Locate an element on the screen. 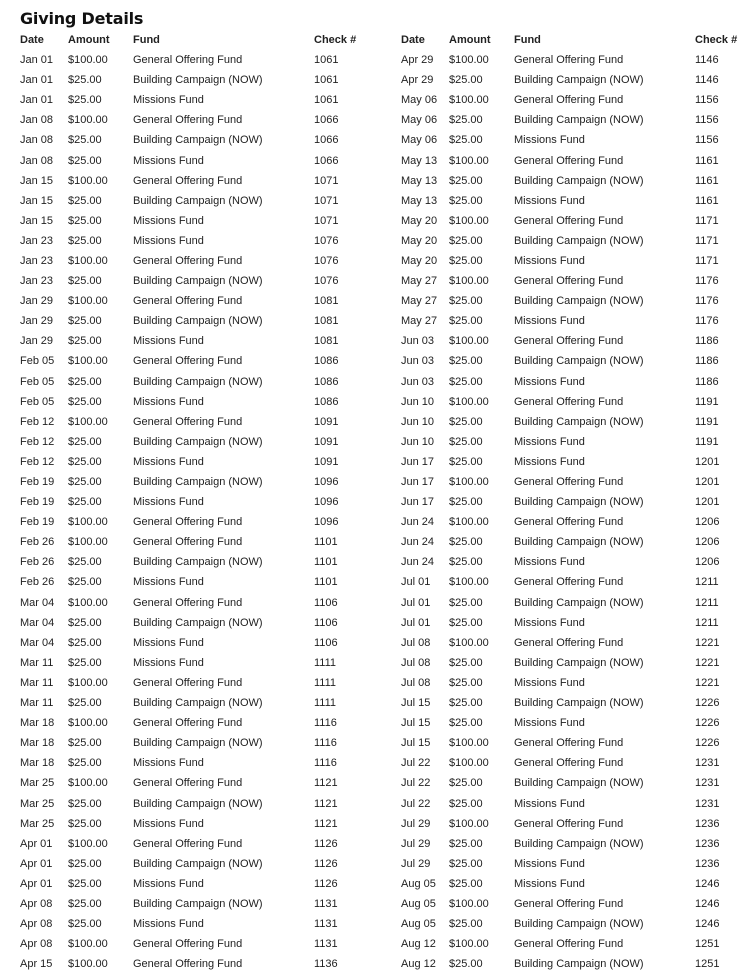 This screenshot has height=974, width=750. cell-date: Jul 08 is located at coordinates (416, 642).